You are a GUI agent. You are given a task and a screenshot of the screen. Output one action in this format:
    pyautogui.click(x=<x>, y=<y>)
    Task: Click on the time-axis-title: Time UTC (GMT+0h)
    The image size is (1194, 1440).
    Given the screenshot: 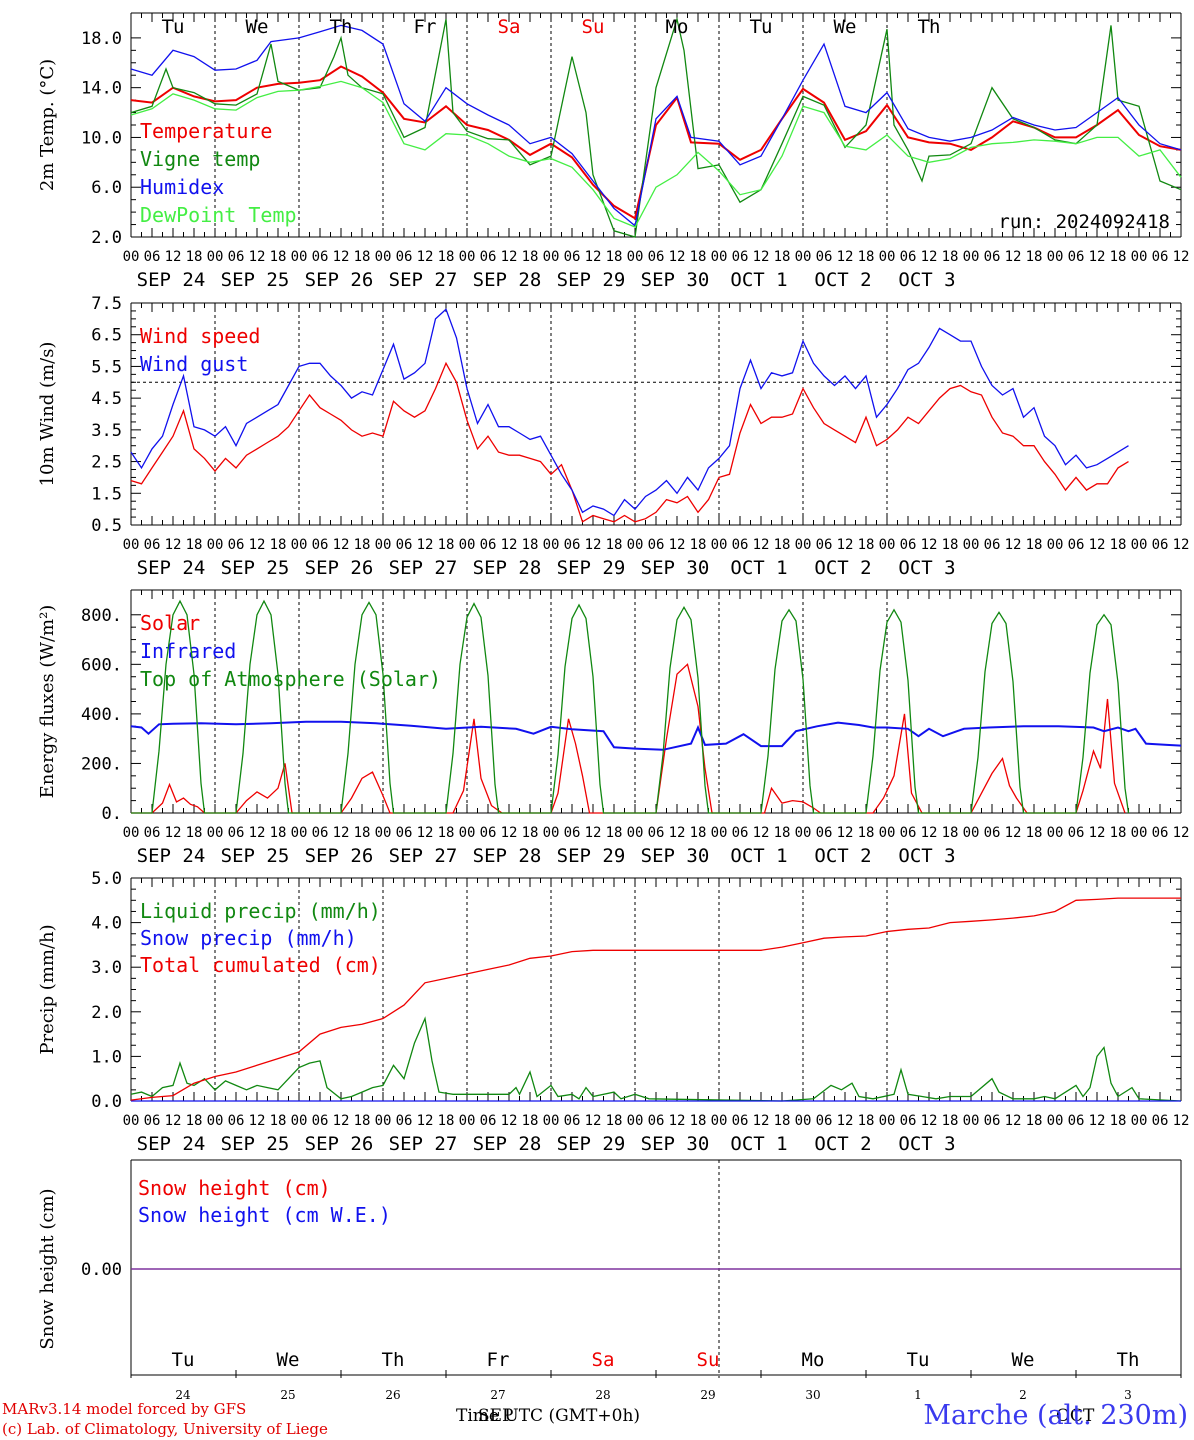 What is the action you would take?
    pyautogui.click(x=548, y=1416)
    